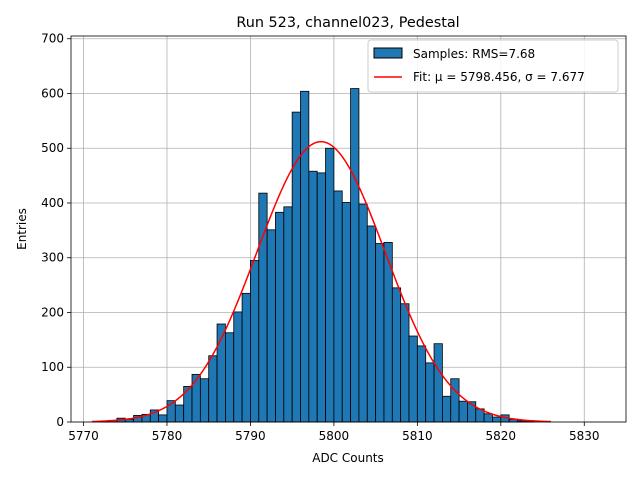  Describe the element at coordinates (501, 436) in the screenshot. I see `x-tick-label: 5820` at that location.